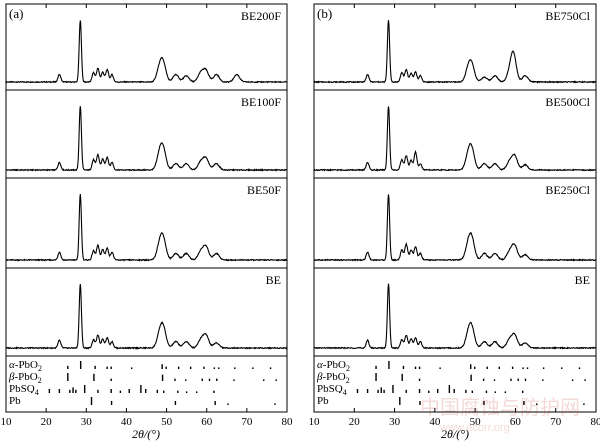 This screenshot has width=600, height=444. I want to click on xrd-trace-be500cl, so click(455, 139).